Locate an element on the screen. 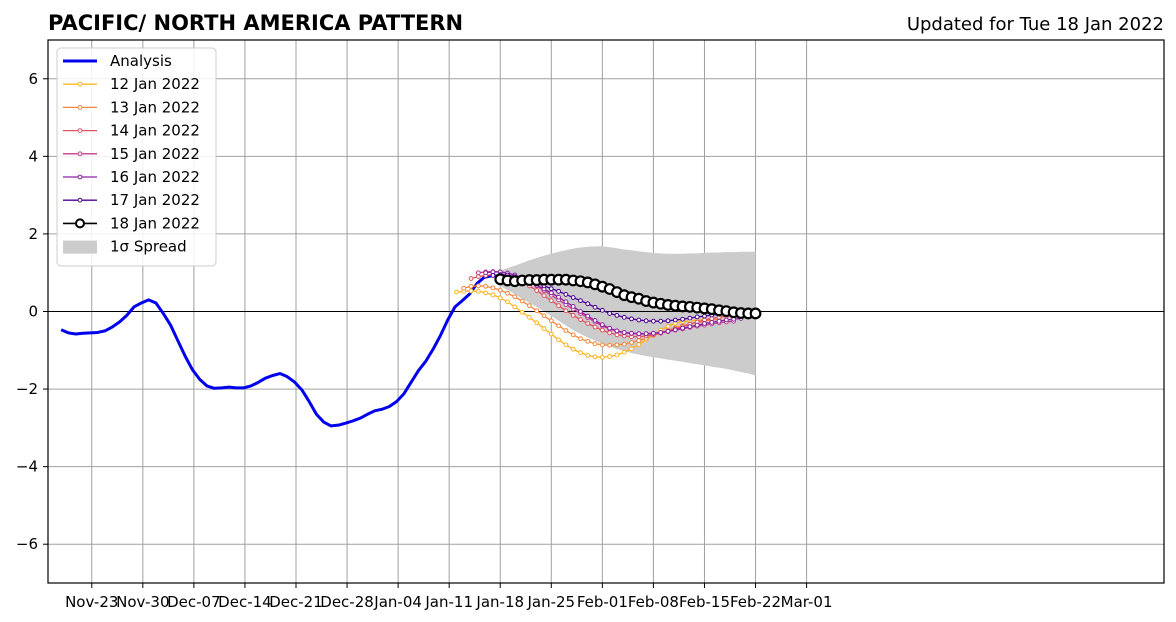  y-tick-label: 4 is located at coordinates (33, 156).